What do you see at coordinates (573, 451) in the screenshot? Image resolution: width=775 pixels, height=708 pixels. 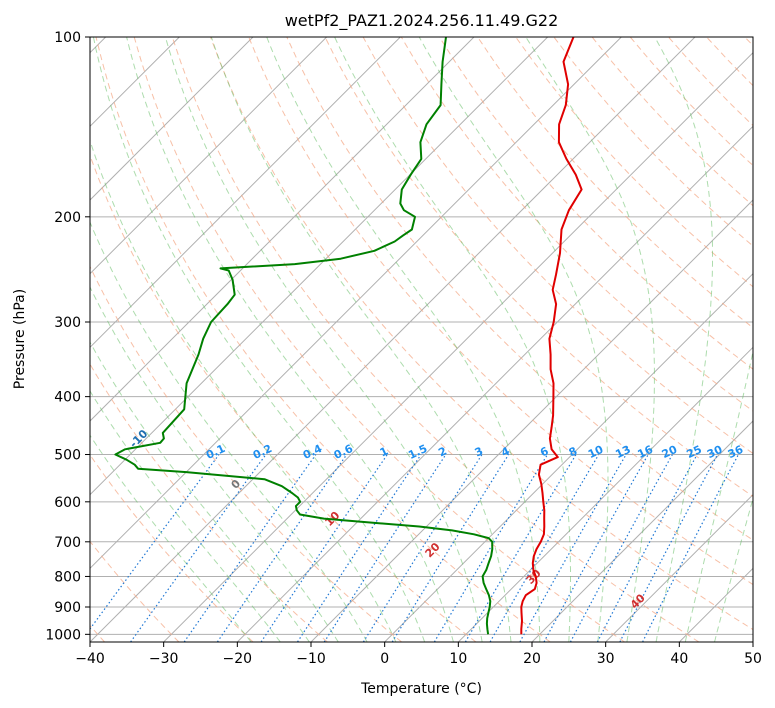 I see `mixing-ratio-label: 8` at bounding box center [573, 451].